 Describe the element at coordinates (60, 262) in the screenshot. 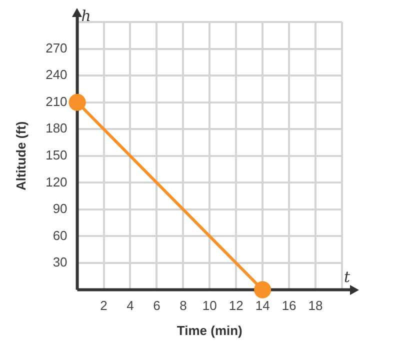

I see `y-tick-label: 30` at that location.